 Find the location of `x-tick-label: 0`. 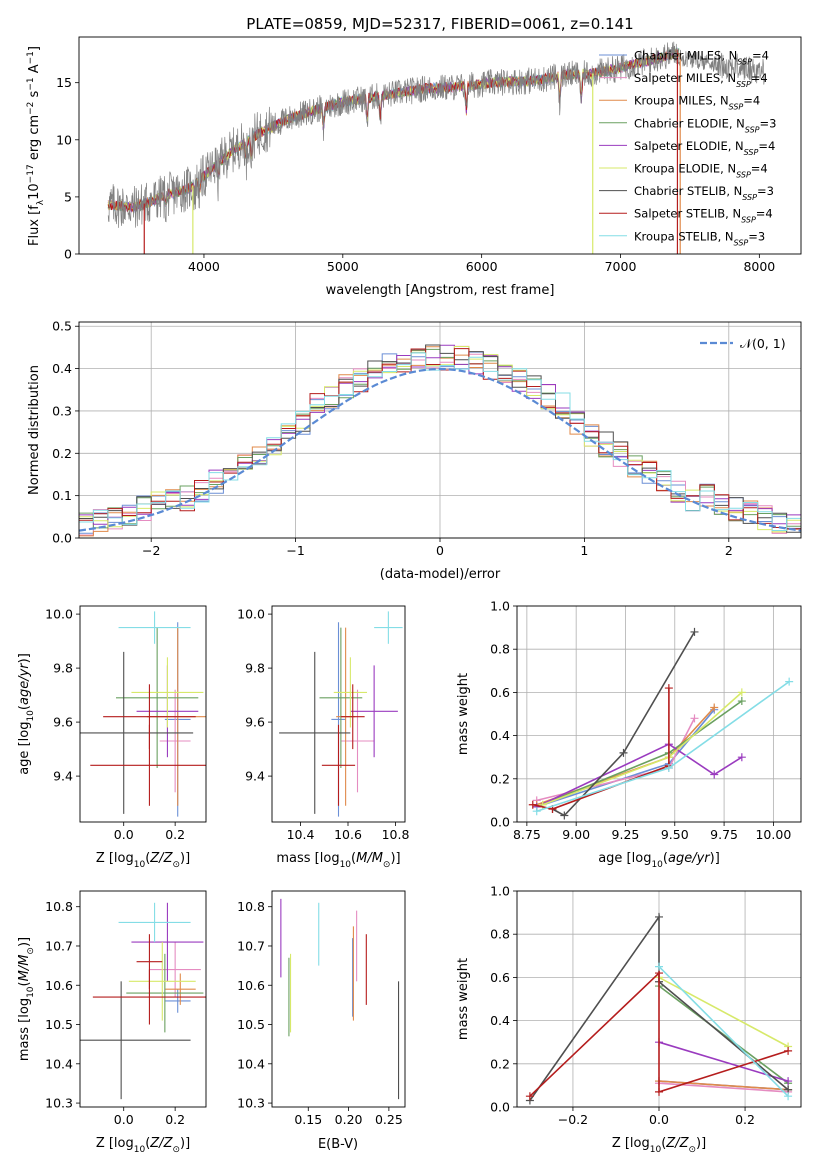

x-tick-label: 0 is located at coordinates (440, 550).